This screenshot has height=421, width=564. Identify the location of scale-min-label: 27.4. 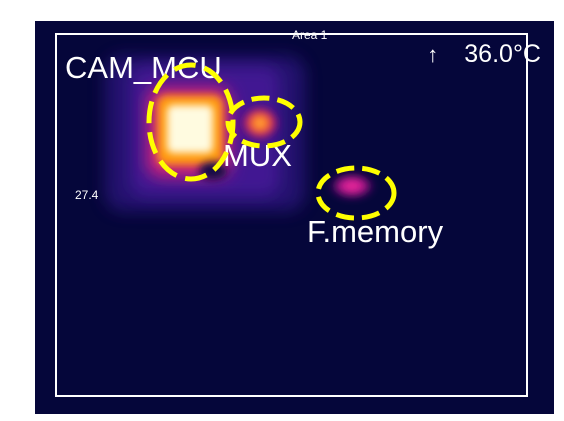
(87, 195).